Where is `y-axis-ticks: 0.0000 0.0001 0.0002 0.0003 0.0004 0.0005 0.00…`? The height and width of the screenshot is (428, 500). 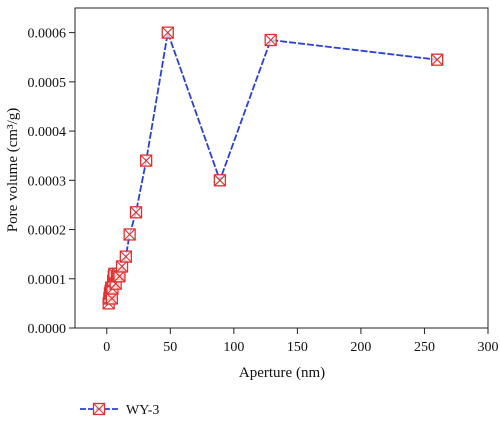
y-axis-ticks: 0.0000 0.0001 0.0002 0.0003 0.0004 0.0005 0.00… is located at coordinates (51, 182).